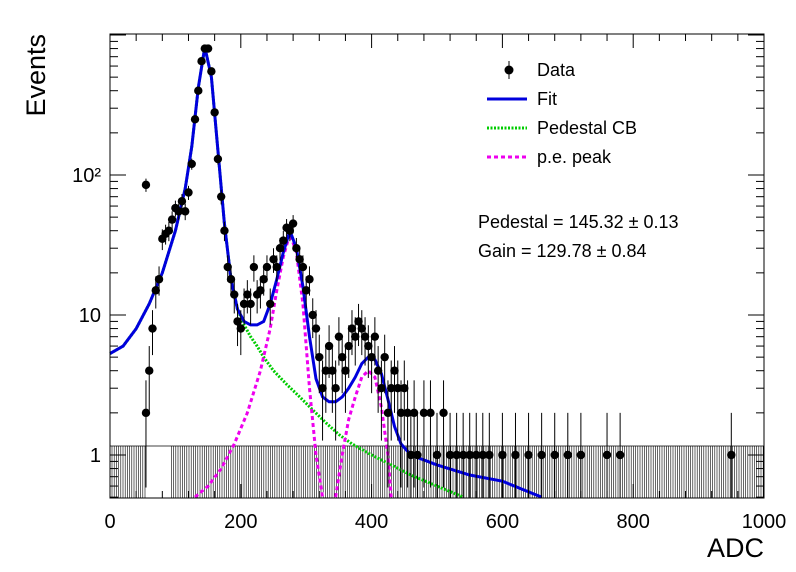 The height and width of the screenshot is (572, 796). What do you see at coordinates (633, 522) in the screenshot?
I see `x-tick-label: 800` at bounding box center [633, 522].